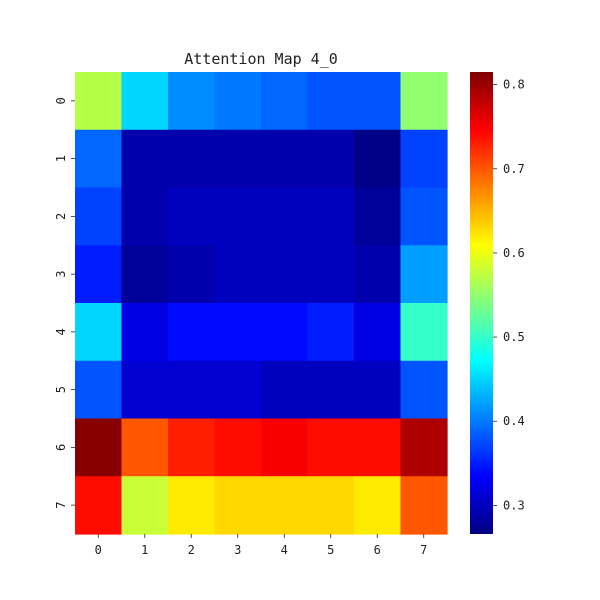 Image resolution: width=600 pixels, height=600 pixels. I want to click on x-tick-label: 6, so click(377, 550).